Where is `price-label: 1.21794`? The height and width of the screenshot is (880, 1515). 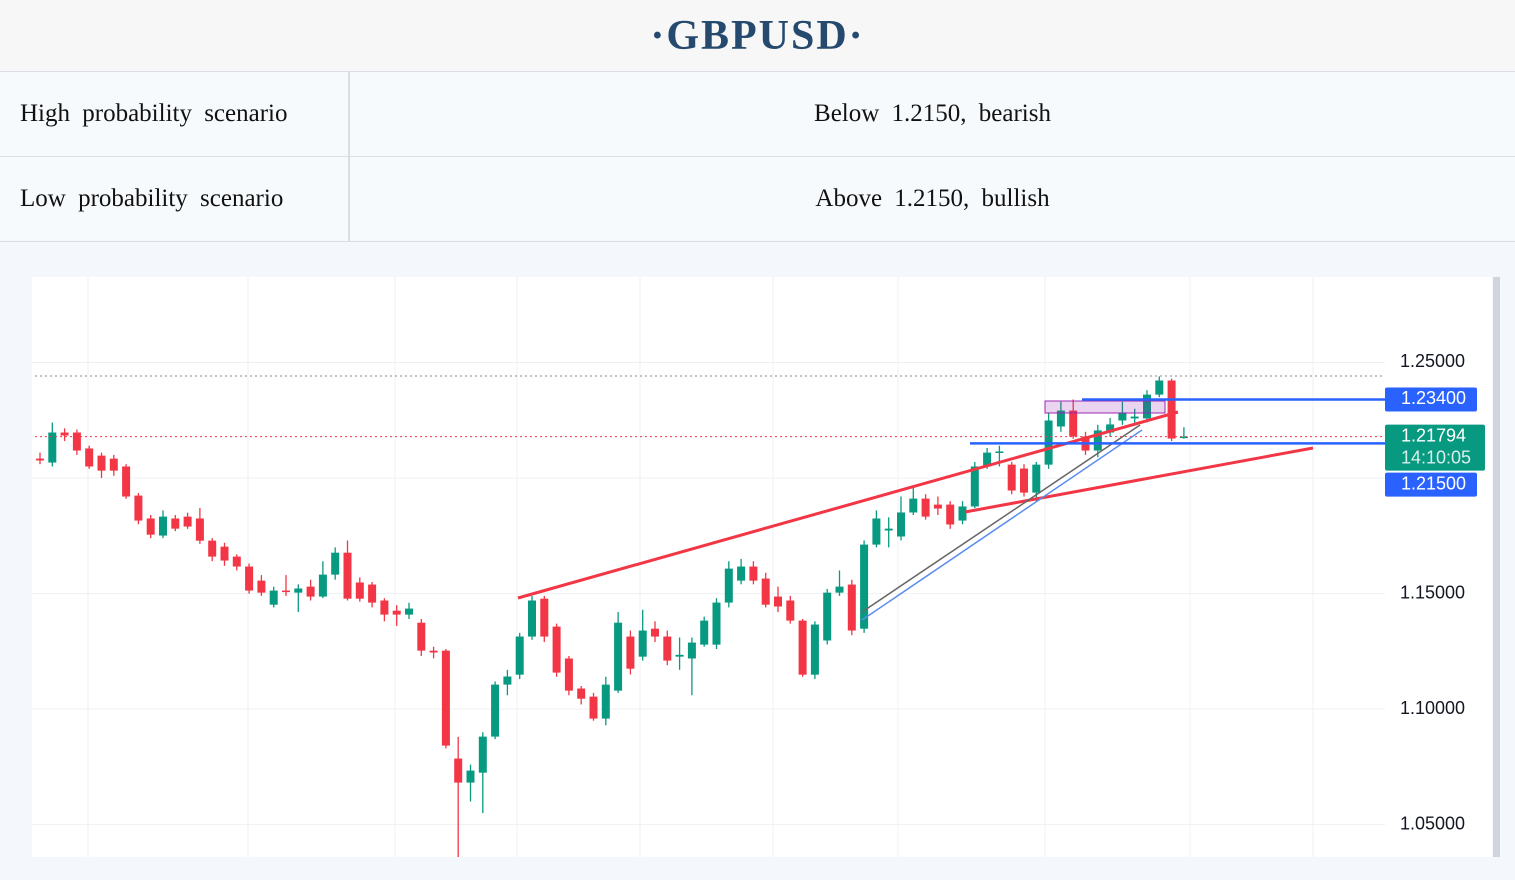 price-label: 1.21794 is located at coordinates (1433, 435).